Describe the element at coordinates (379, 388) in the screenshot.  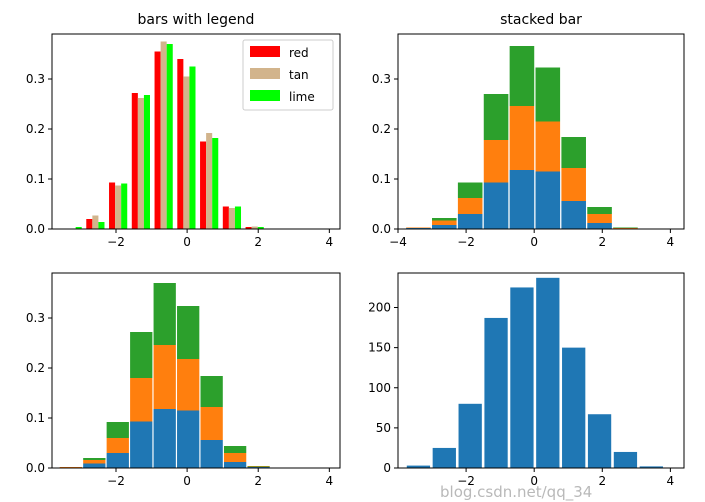
I see `y-tick-label: 100` at that location.